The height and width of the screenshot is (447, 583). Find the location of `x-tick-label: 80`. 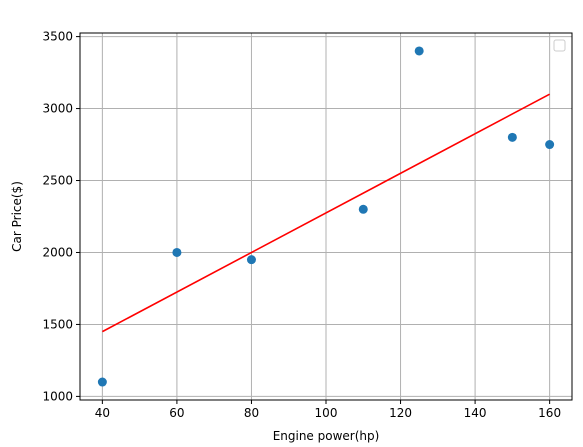

x-tick-label: 80 is located at coordinates (251, 413).